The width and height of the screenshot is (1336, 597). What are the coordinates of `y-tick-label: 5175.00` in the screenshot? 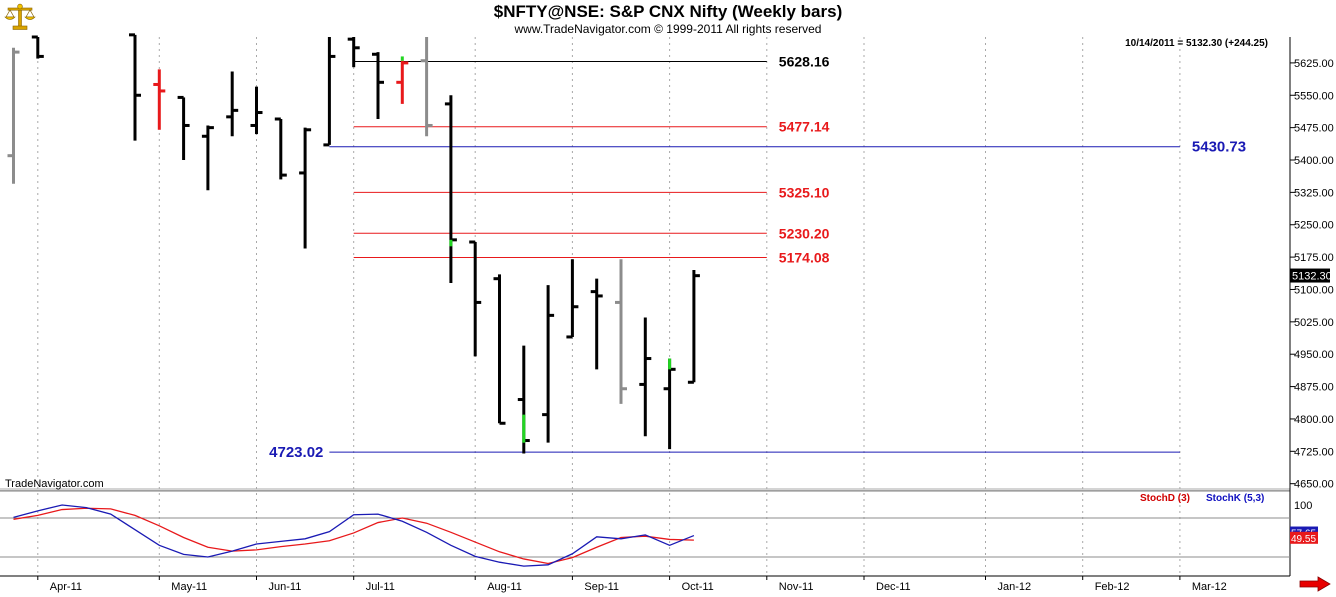 It's located at (1314, 258).